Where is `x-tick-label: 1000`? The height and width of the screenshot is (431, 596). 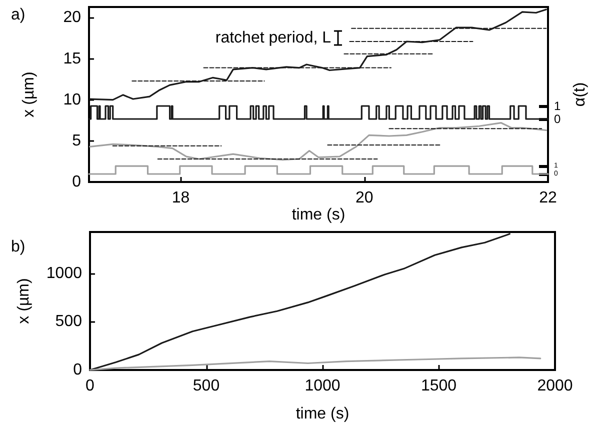
x-tick-label: 1000 is located at coordinates (322, 386).